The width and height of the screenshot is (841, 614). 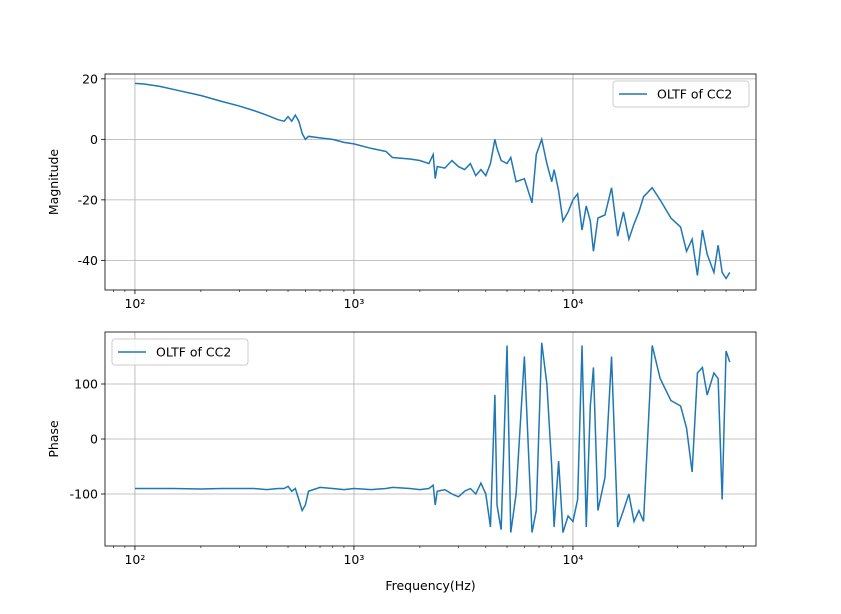 What do you see at coordinates (90, 78) in the screenshot?
I see `y-tick-label: 20` at bounding box center [90, 78].